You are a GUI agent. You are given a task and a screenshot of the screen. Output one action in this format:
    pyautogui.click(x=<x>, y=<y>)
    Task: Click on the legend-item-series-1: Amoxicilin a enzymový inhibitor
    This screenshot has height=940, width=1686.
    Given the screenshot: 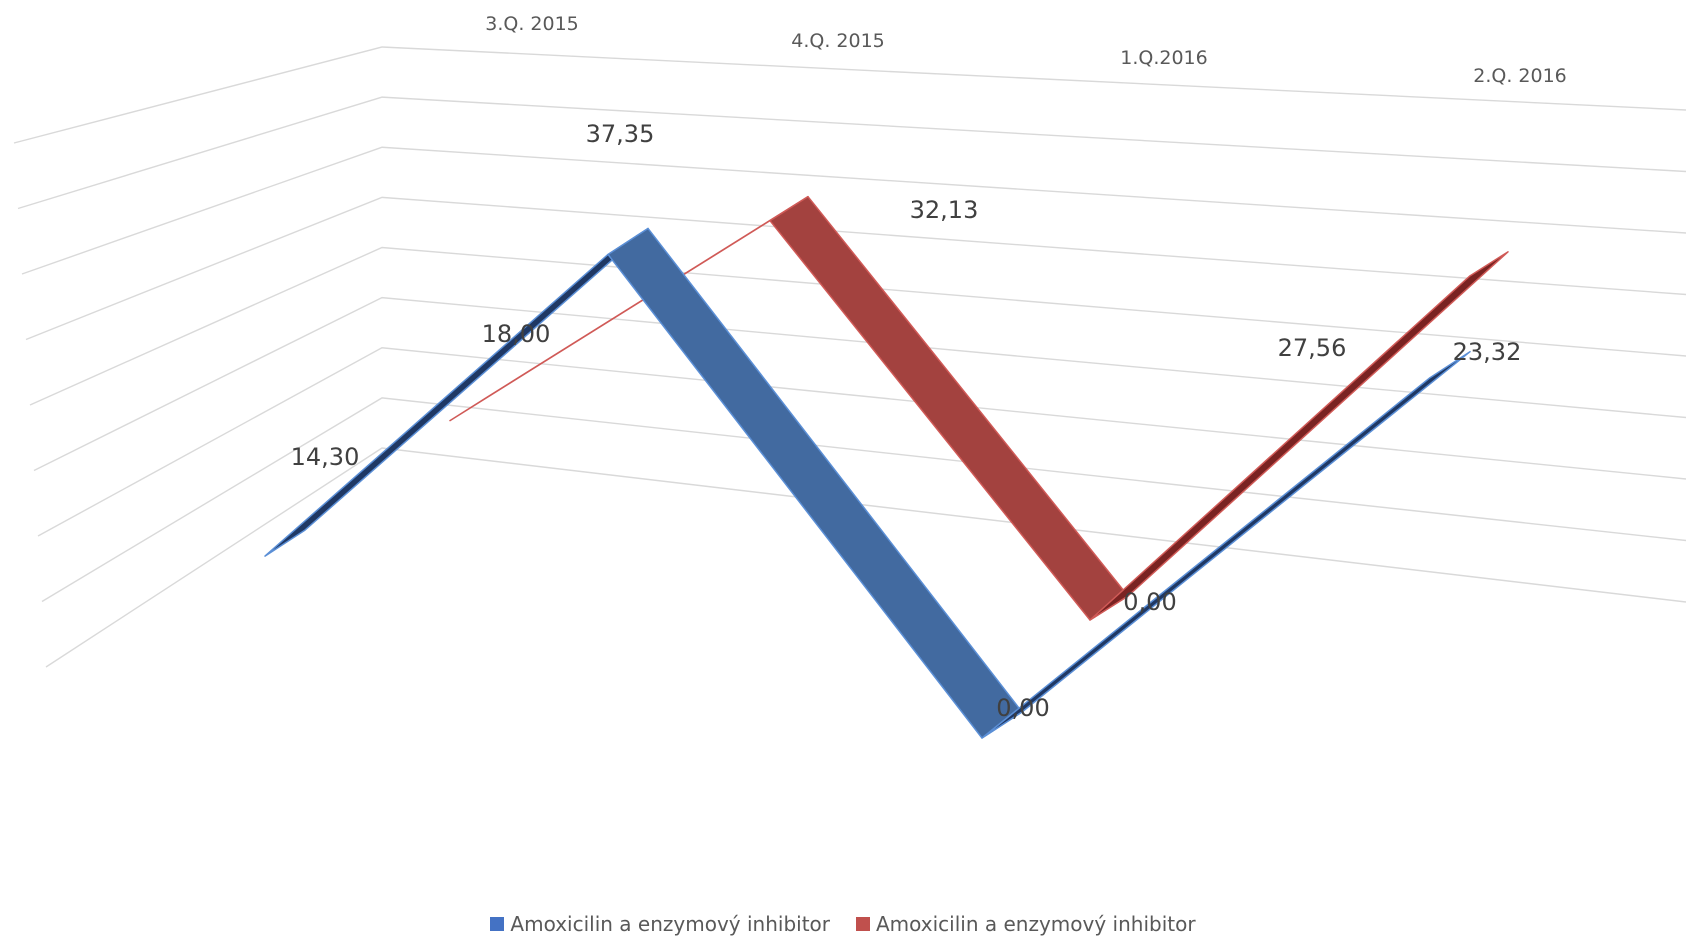 What is the action you would take?
    pyautogui.click(x=660, y=924)
    